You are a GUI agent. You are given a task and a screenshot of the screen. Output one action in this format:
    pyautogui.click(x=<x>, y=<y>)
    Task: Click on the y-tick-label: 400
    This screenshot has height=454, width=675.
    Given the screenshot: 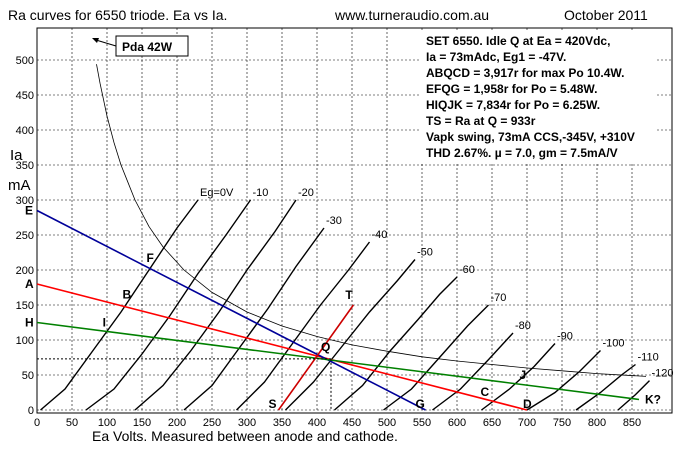 What is the action you would take?
    pyautogui.click(x=25, y=131)
    